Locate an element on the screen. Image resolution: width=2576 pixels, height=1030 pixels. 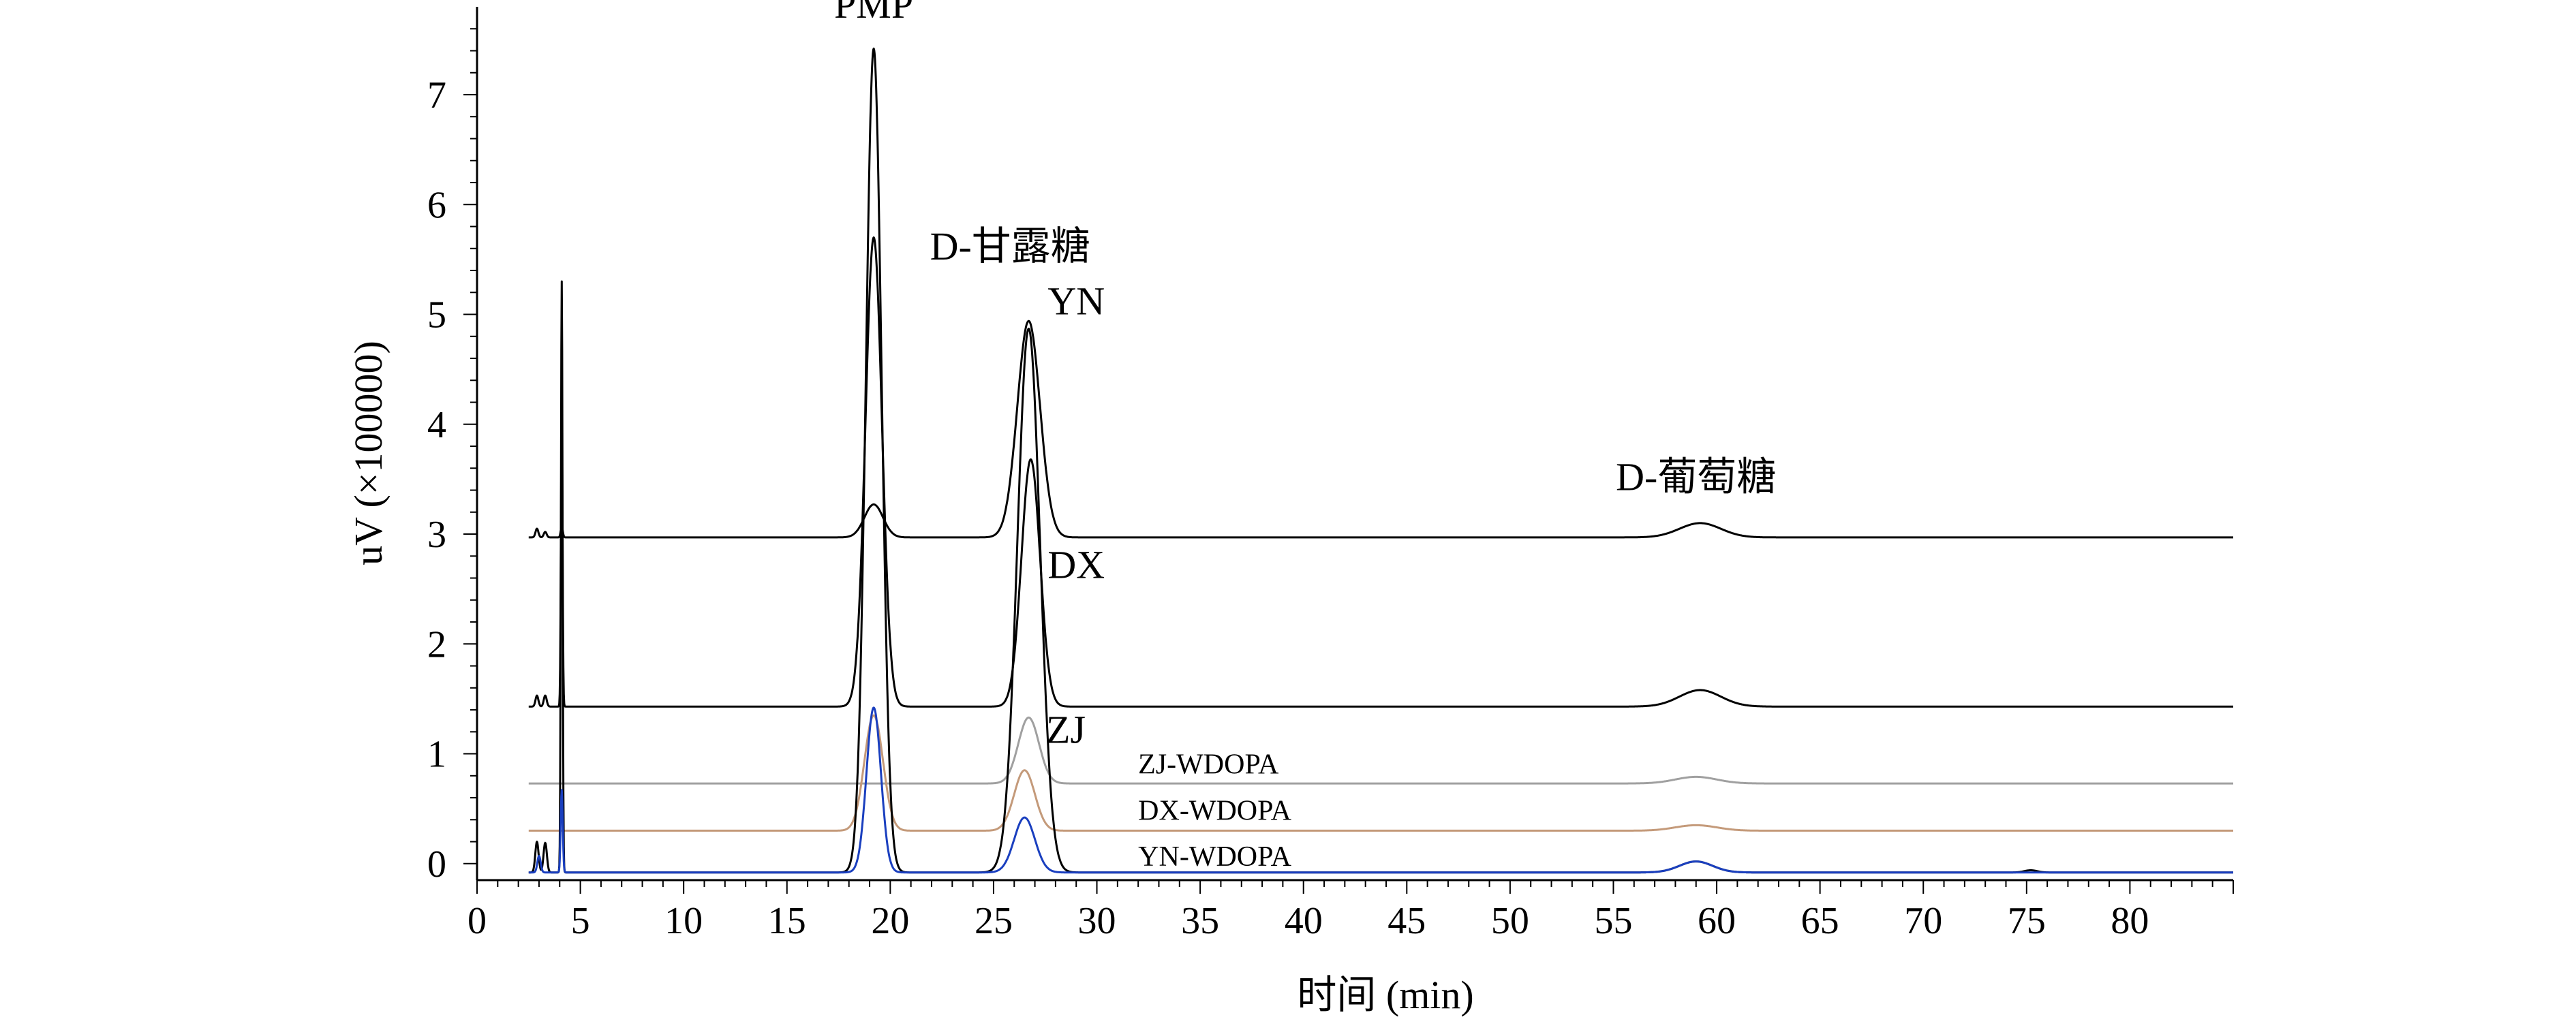
annotation-label: DX-WDOPA is located at coordinates (1214, 810).